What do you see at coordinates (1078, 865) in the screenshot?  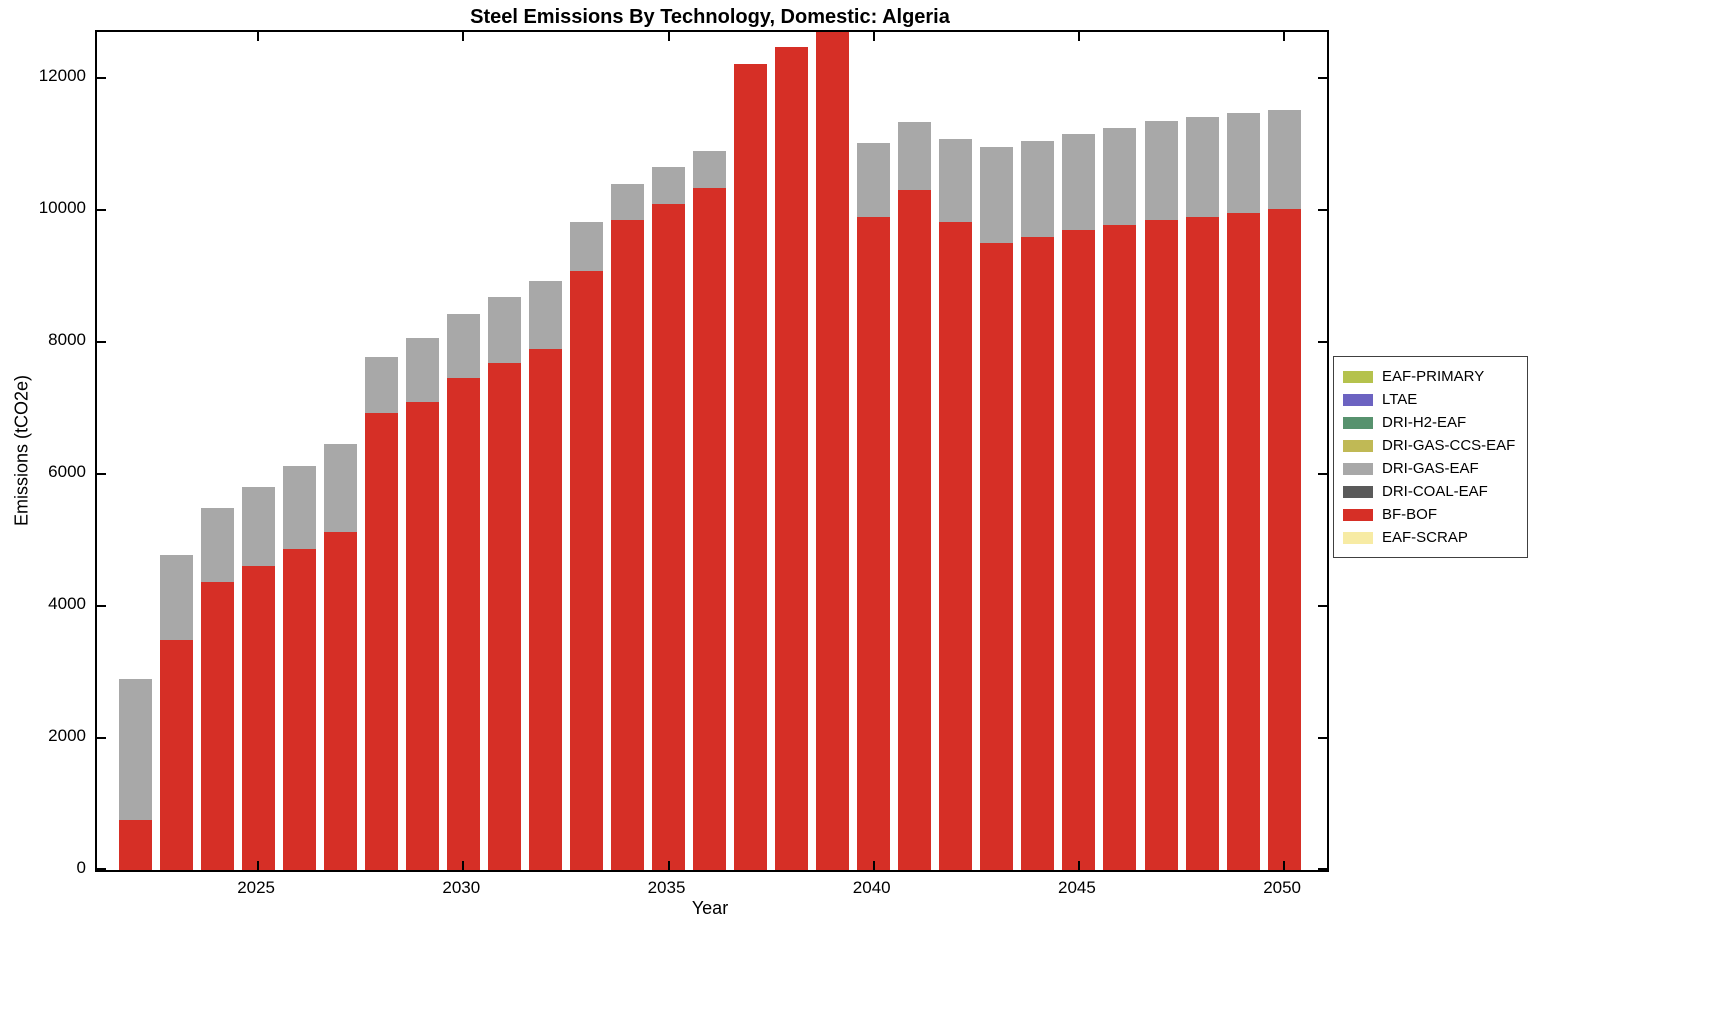 I see `x-tick-mark-bottom-2045` at bounding box center [1078, 865].